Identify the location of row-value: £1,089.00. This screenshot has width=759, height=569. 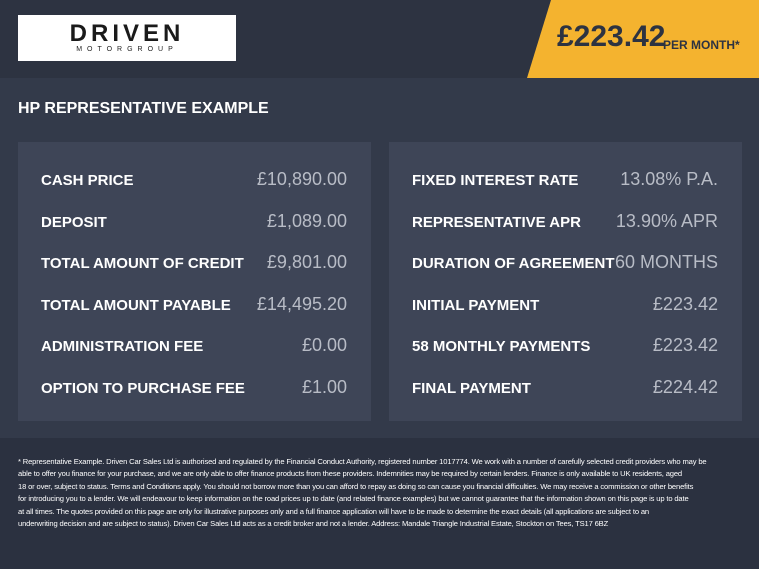
(306, 220).